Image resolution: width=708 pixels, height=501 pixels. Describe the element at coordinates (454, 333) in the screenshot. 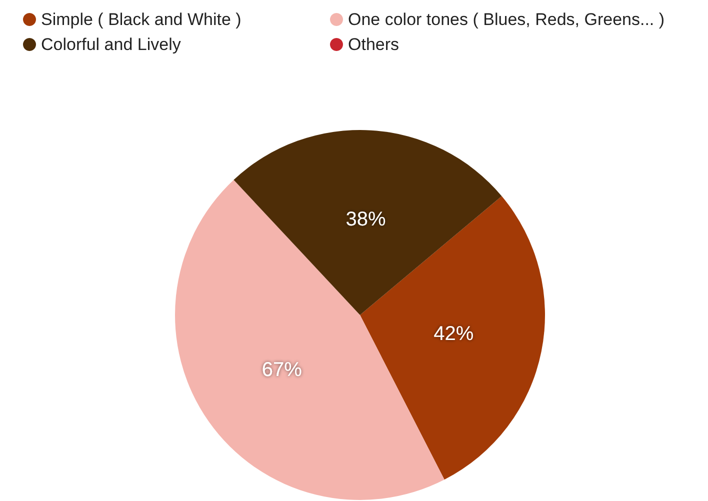

I see `data-label: 42%` at that location.